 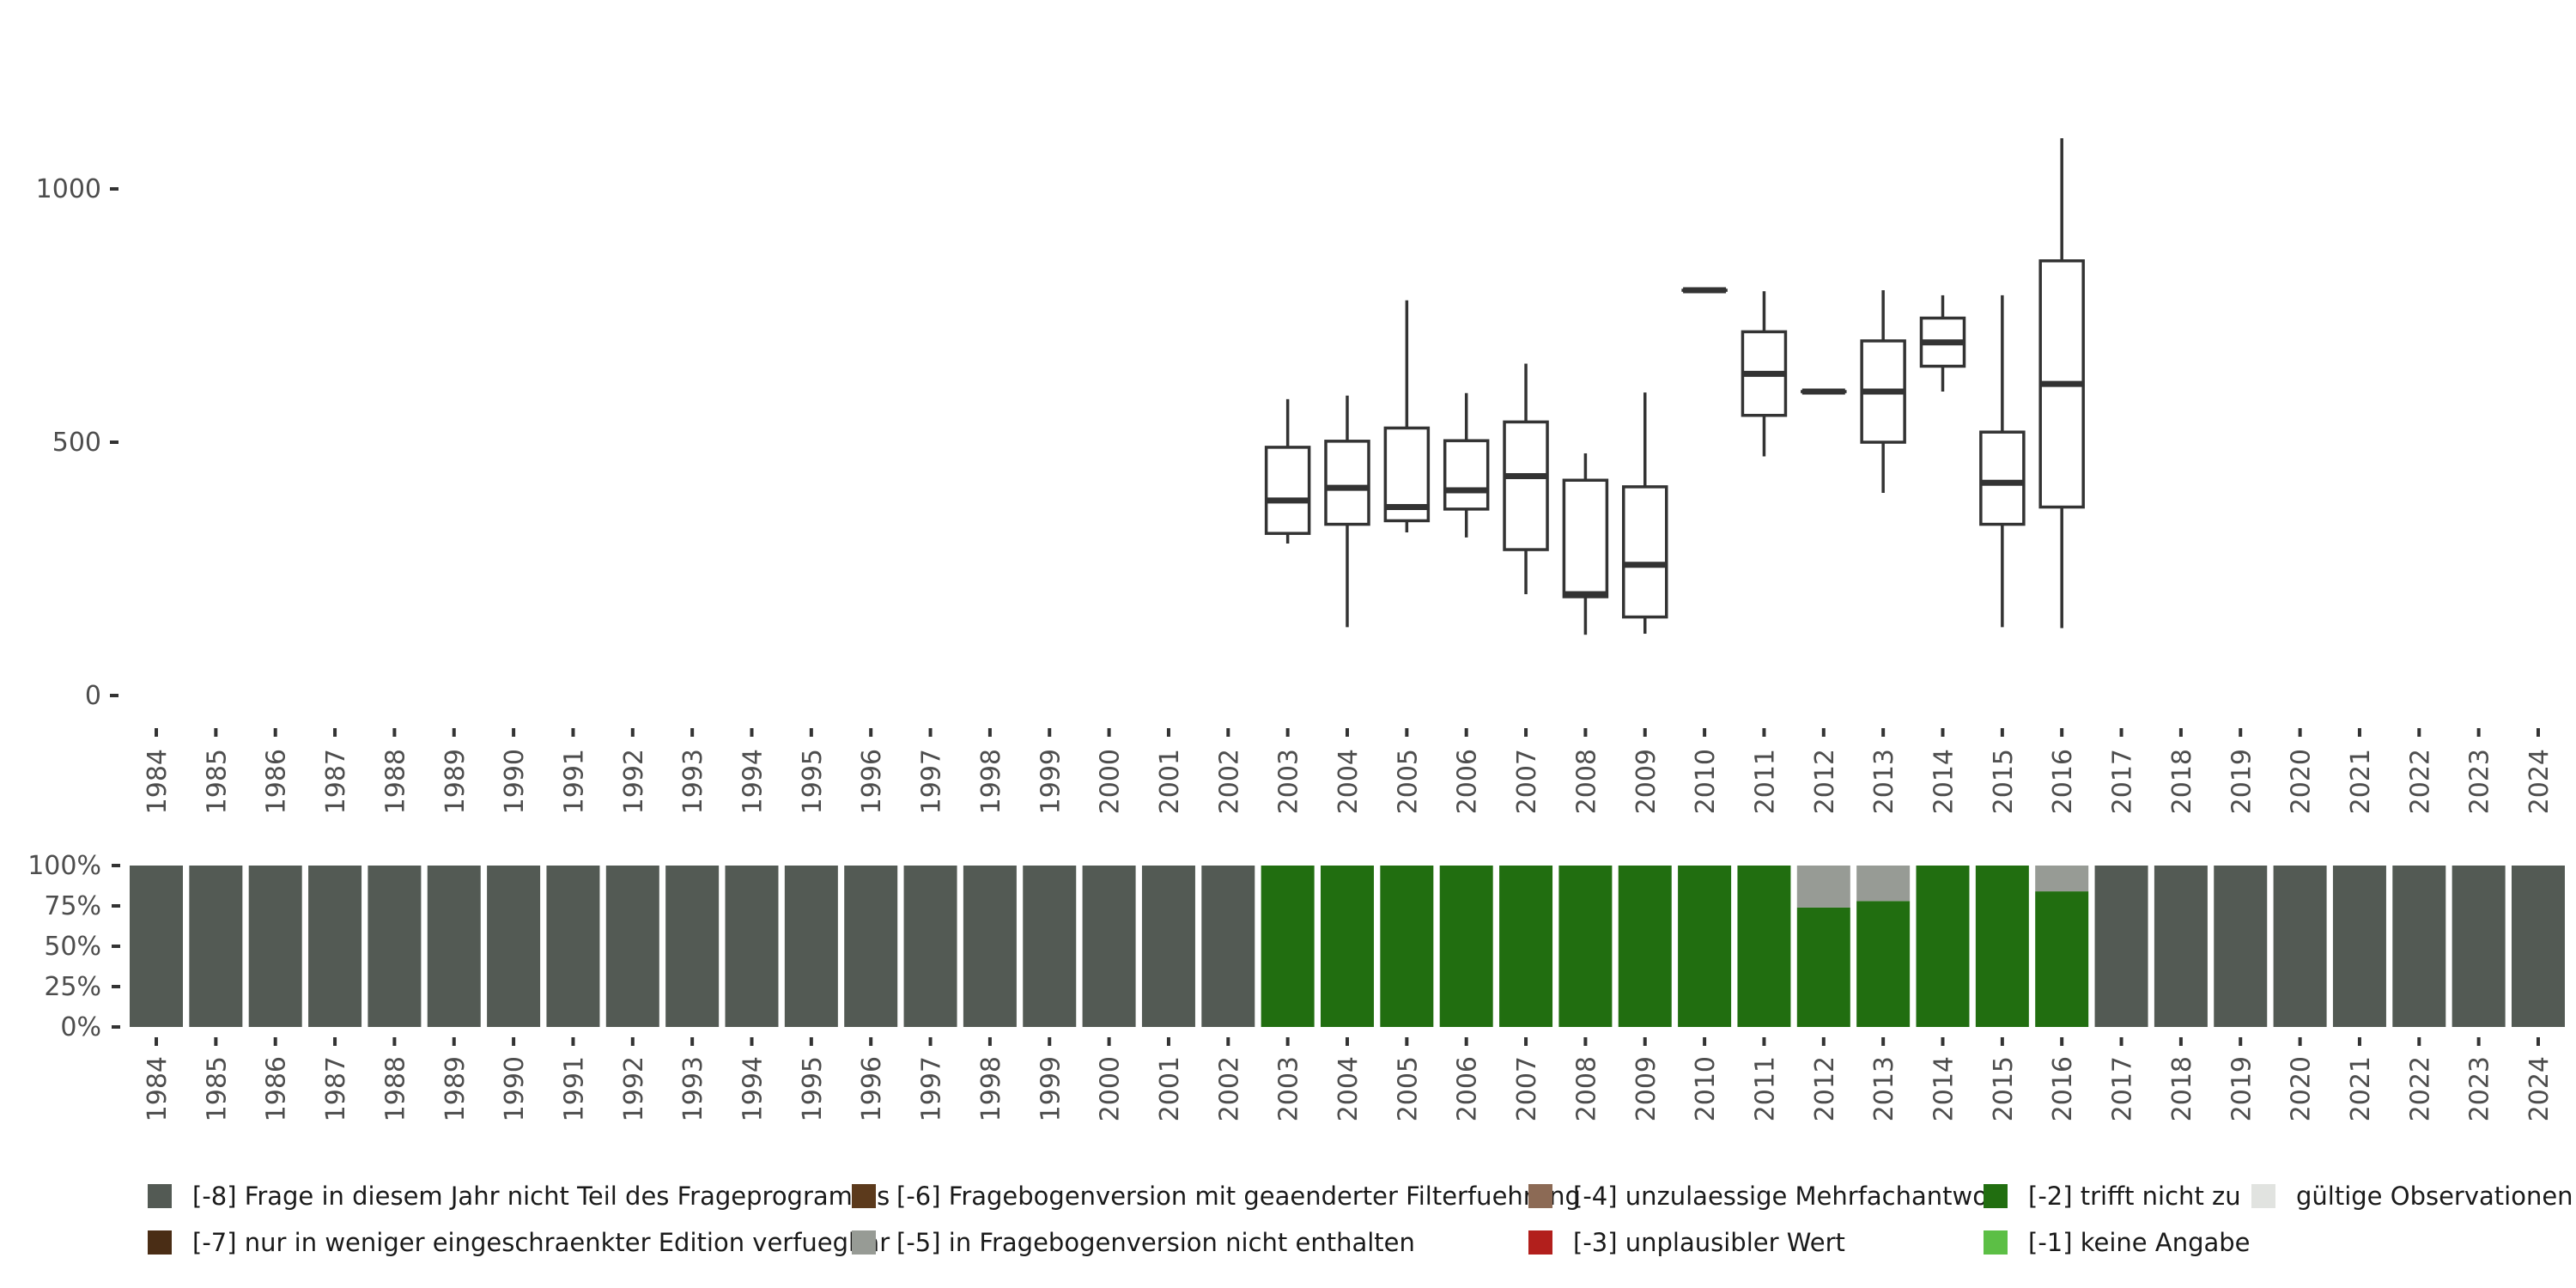 I want to click on bar-x-tick-label-2020: 2020, so click(x=2302, y=1089).